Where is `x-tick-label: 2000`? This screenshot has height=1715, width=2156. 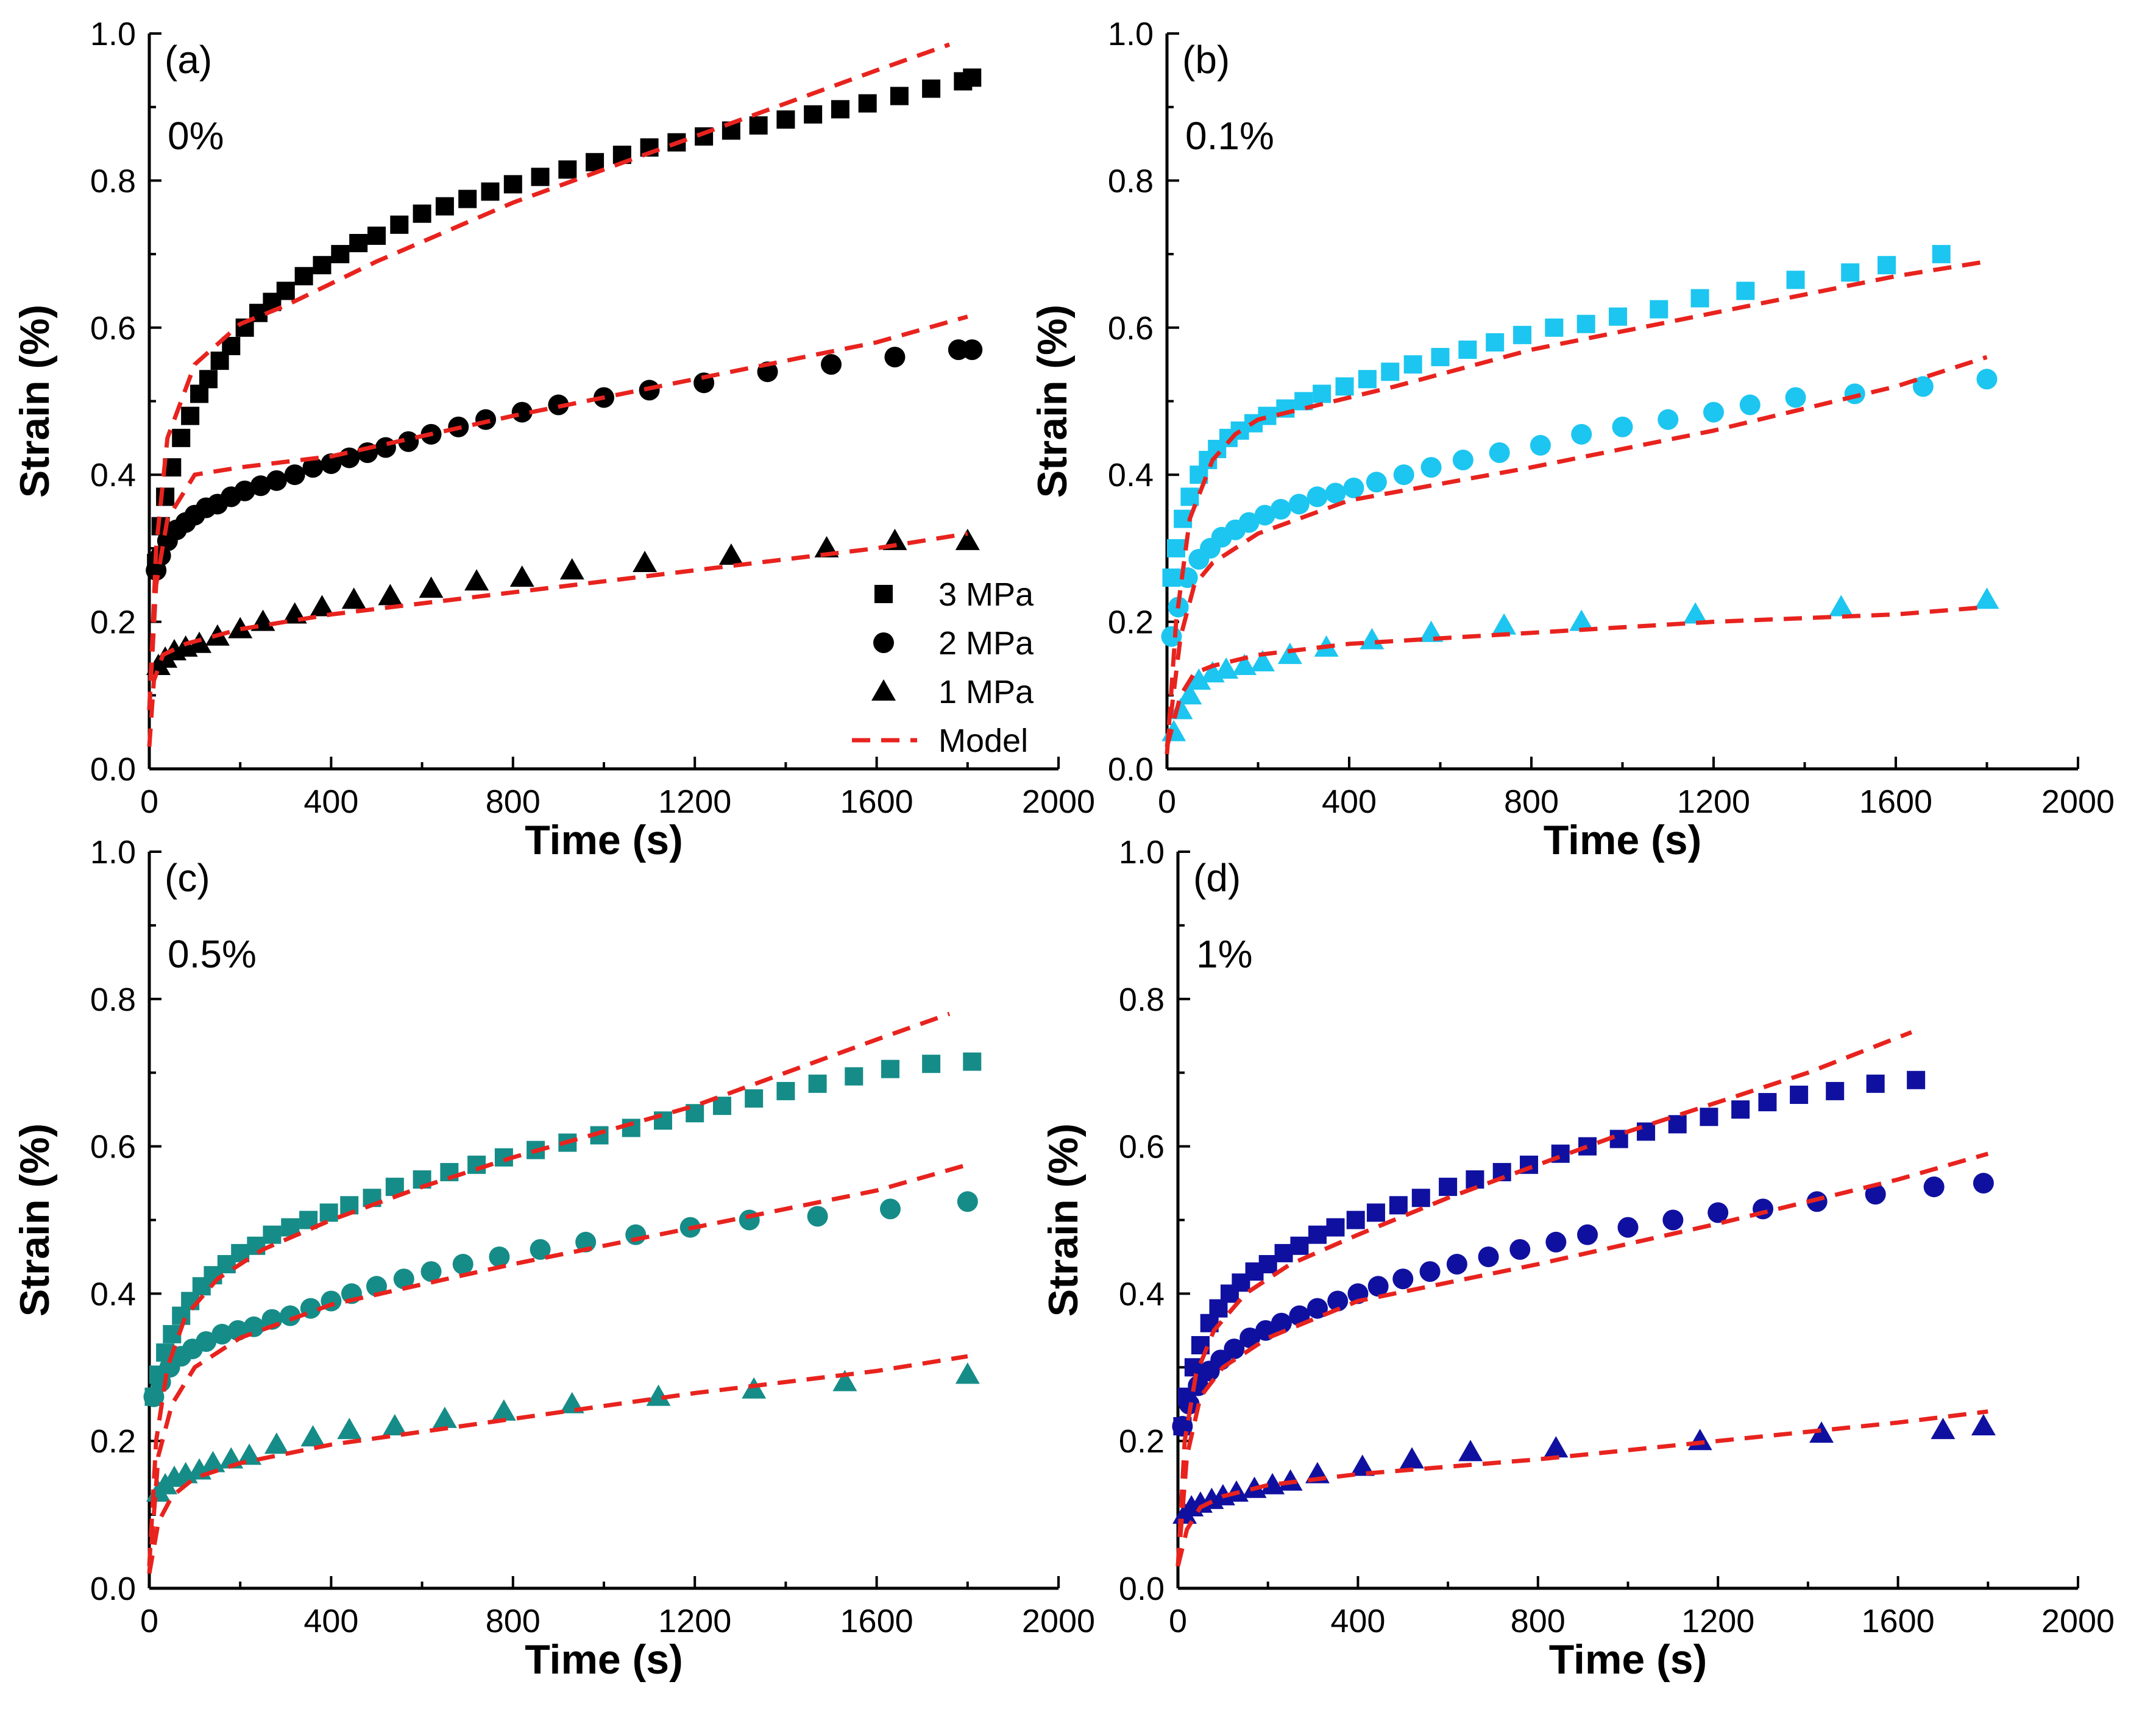 x-tick-label: 2000 is located at coordinates (1058, 1621).